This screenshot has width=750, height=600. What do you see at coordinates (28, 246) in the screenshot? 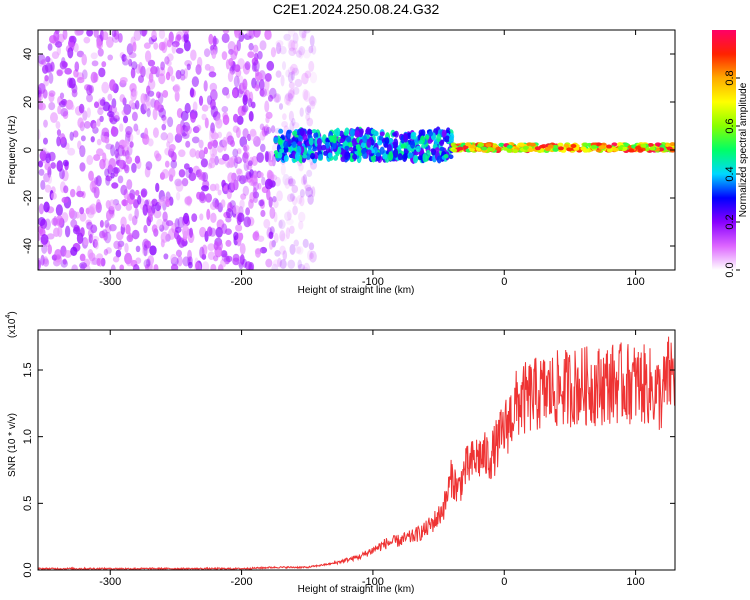
I see `spectrogram-y-tick-label: -40` at bounding box center [28, 246].